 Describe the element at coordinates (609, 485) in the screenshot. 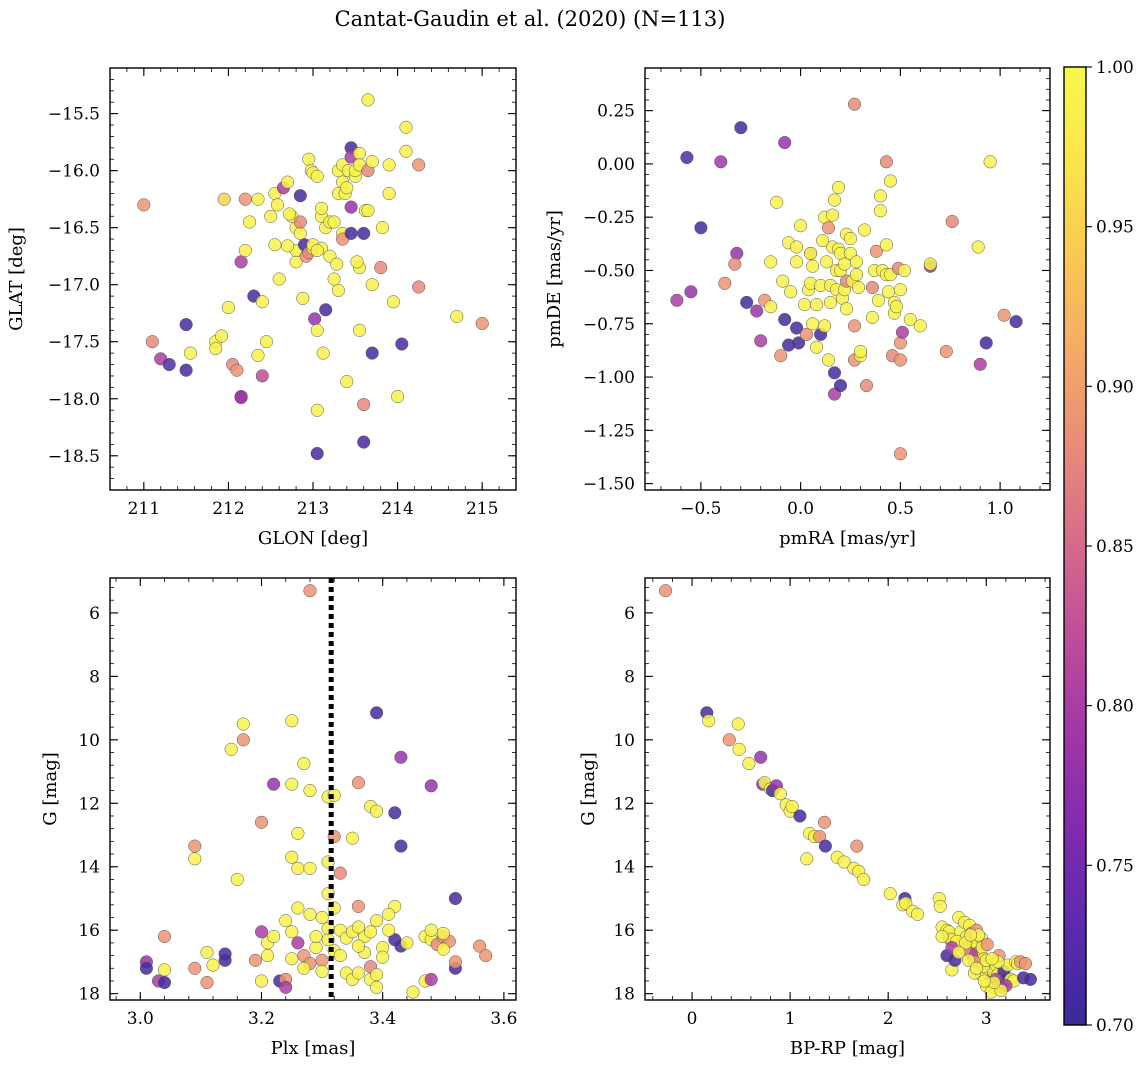

I see `y-tick-label: −1.50` at that location.